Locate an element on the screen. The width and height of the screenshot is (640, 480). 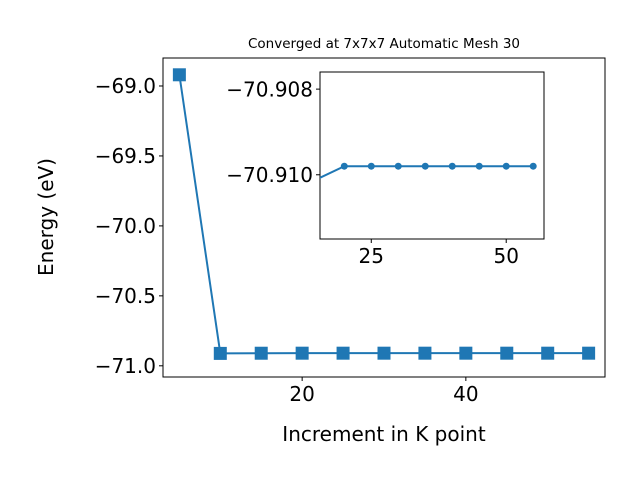
inset-y-tick-label: −70.908 is located at coordinates (269, 89).